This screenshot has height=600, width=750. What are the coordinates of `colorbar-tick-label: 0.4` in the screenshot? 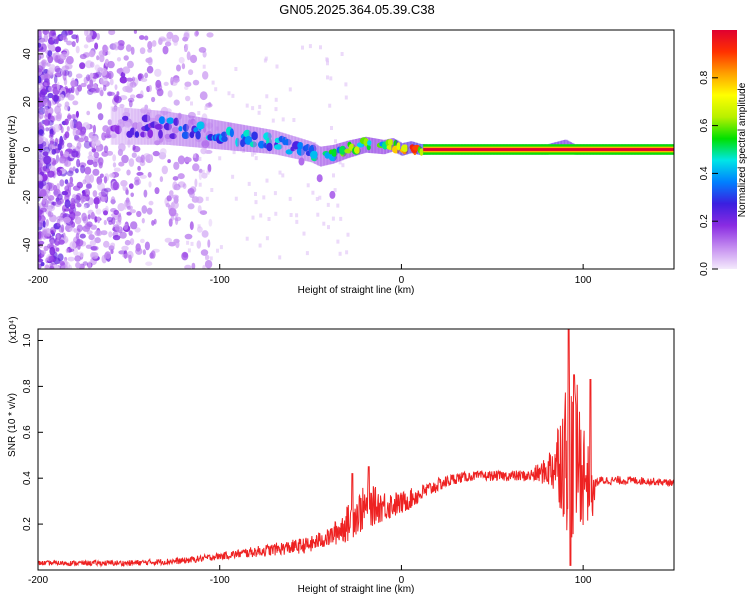 It's located at (704, 173).